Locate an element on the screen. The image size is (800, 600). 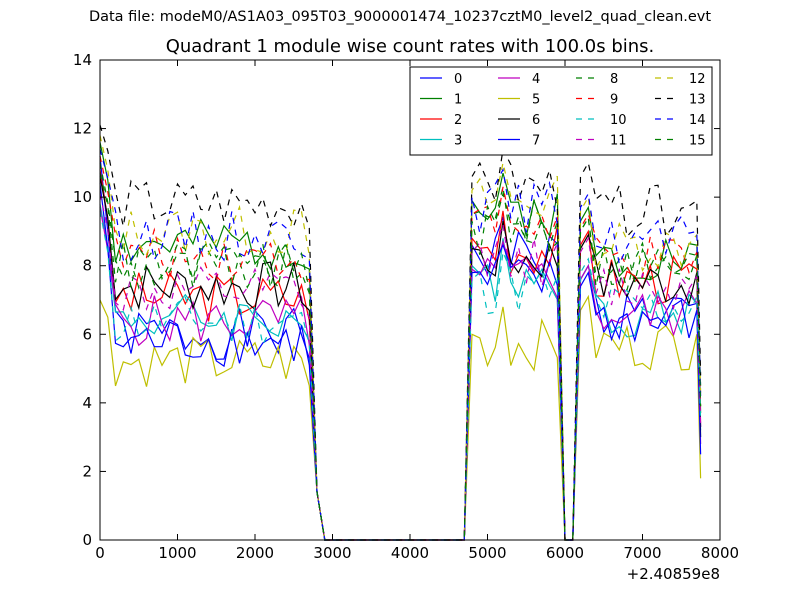
x-tick-label: 3000 is located at coordinates (332, 553).